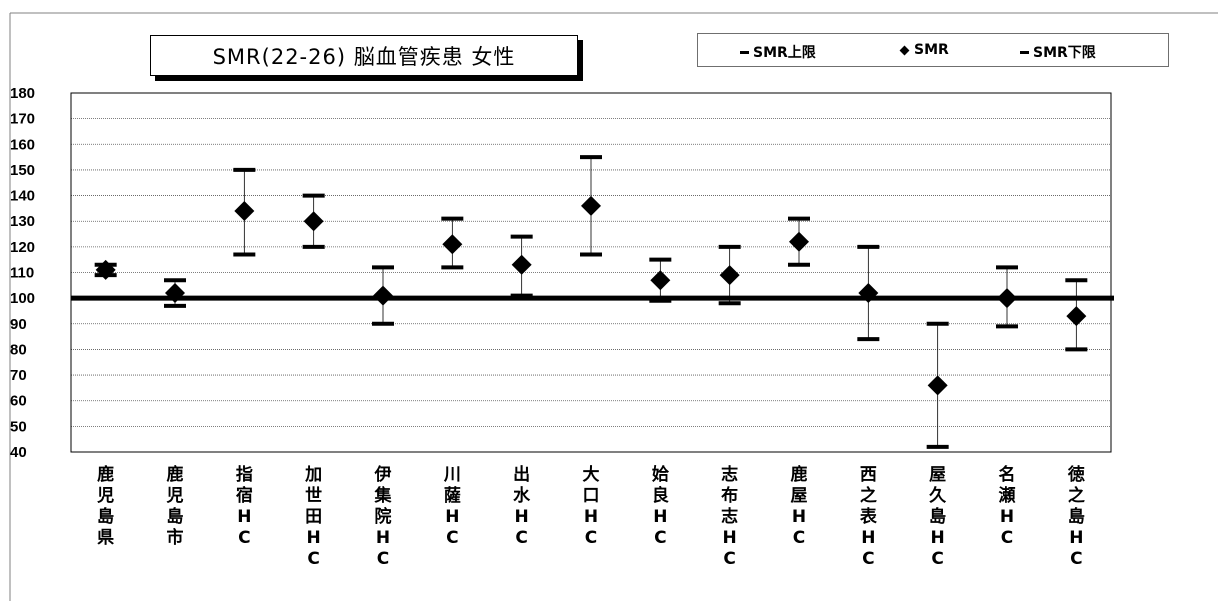 Image resolution: width=1218 pixels, height=601 pixels. Describe the element at coordinates (591, 474) in the screenshot. I see `category-label-char: 大` at that location.